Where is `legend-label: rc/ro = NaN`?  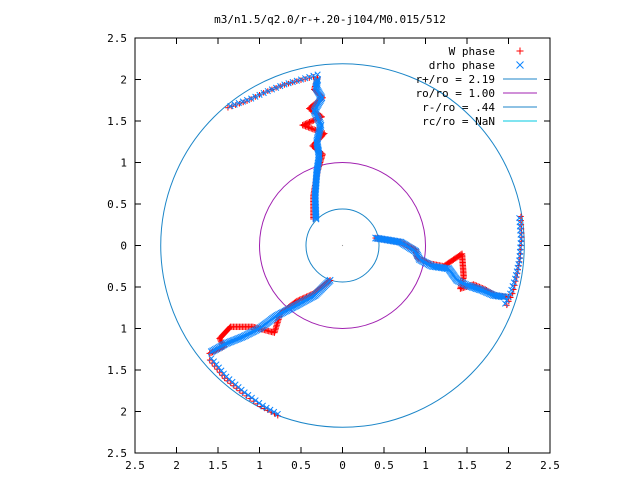 legend-label: rc/ro = NaN is located at coordinates (458, 121).